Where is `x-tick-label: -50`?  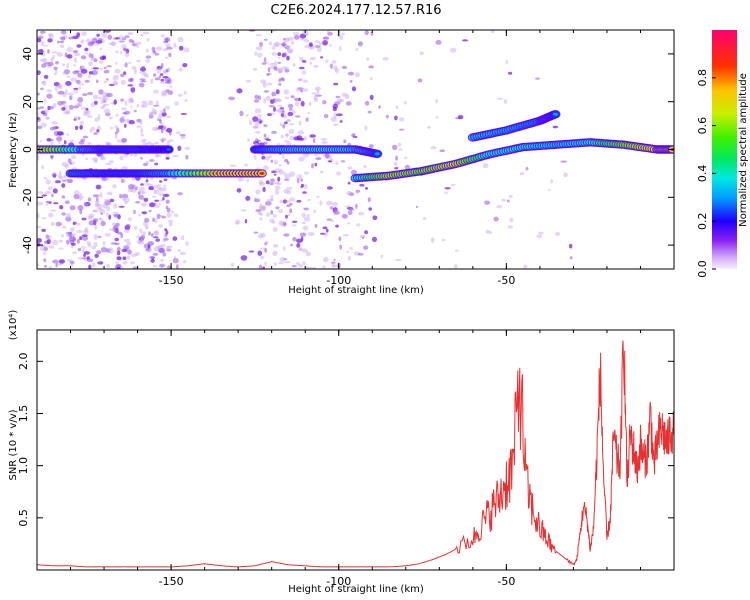 x-tick-label: -50 is located at coordinates (506, 581).